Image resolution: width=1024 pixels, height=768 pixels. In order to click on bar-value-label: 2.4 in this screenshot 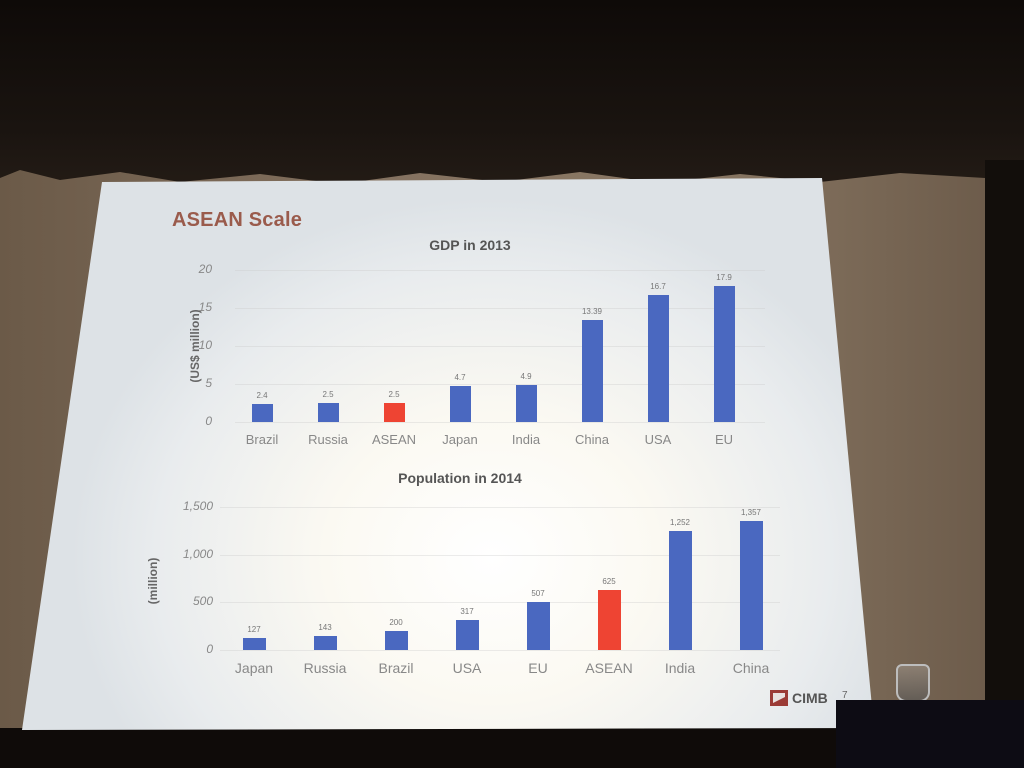, I will do `click(262, 395)`.